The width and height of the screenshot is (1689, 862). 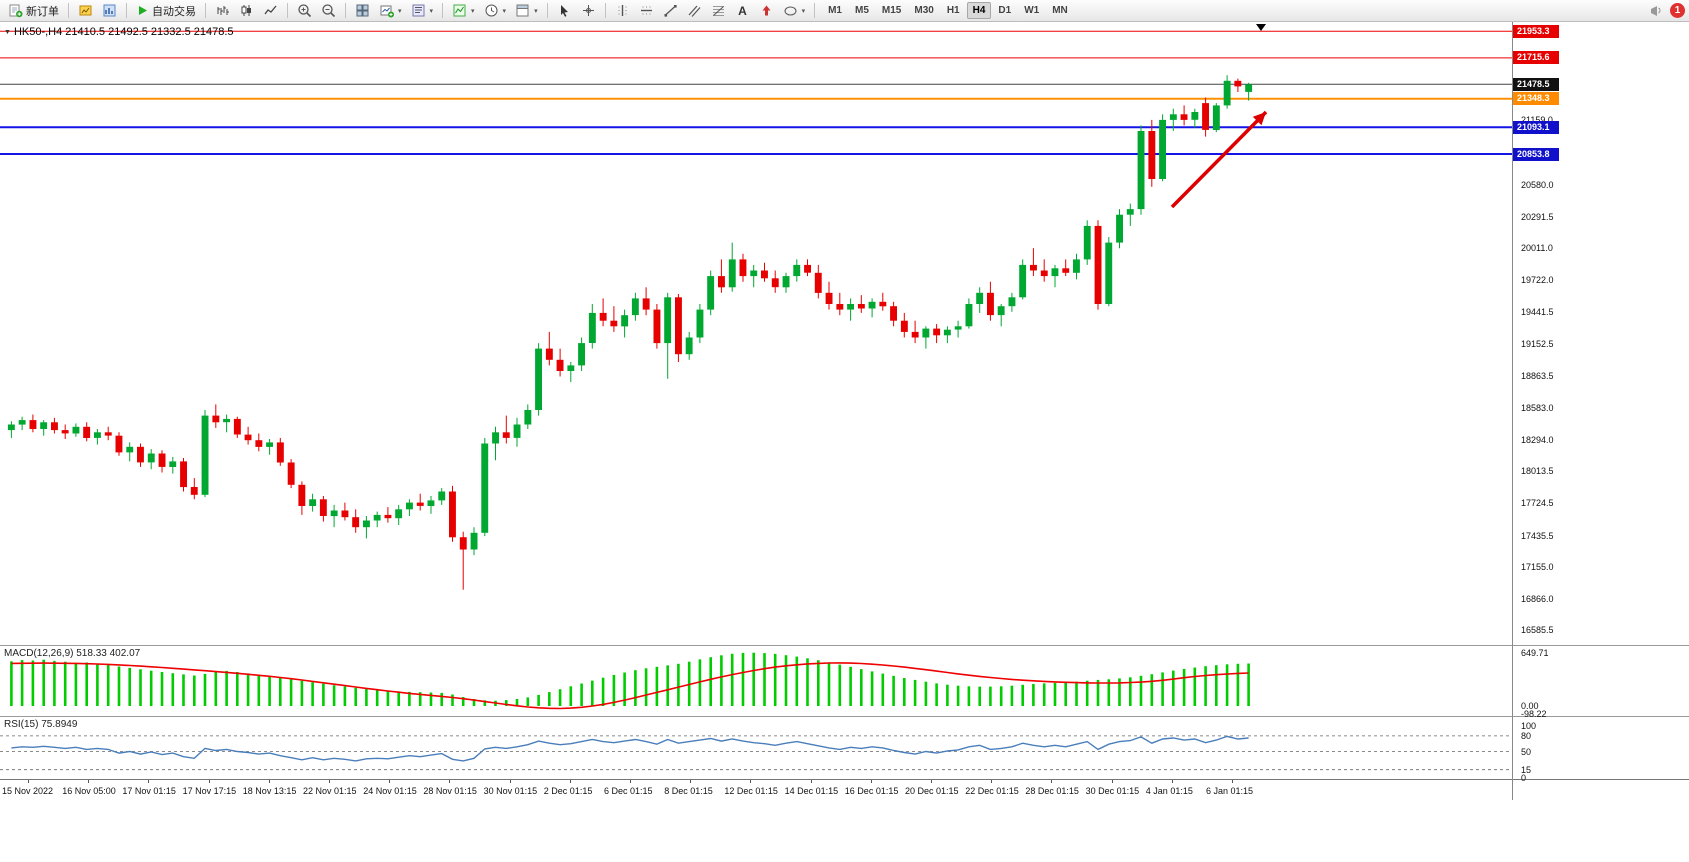 I want to click on rsi-panel: RSI(15) 75.8949 100 80 50 15 0, so click(x=844, y=749).